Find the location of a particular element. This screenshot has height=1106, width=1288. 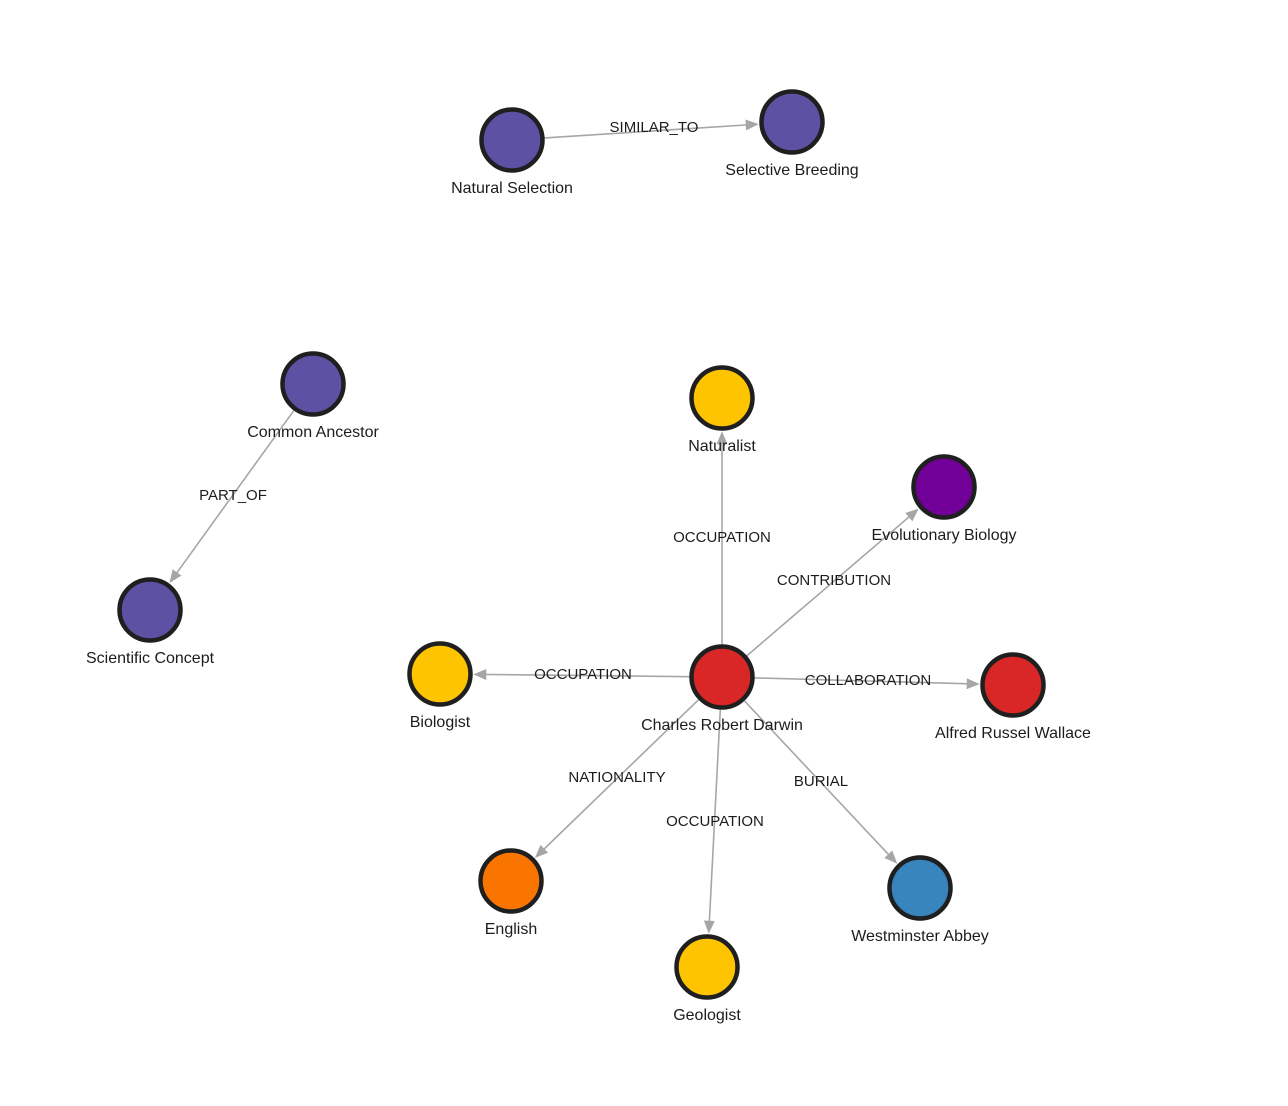

edge-label-charles-robert-darwin-evolutionary-biology: CONTRIBUTION is located at coordinates (834, 580).